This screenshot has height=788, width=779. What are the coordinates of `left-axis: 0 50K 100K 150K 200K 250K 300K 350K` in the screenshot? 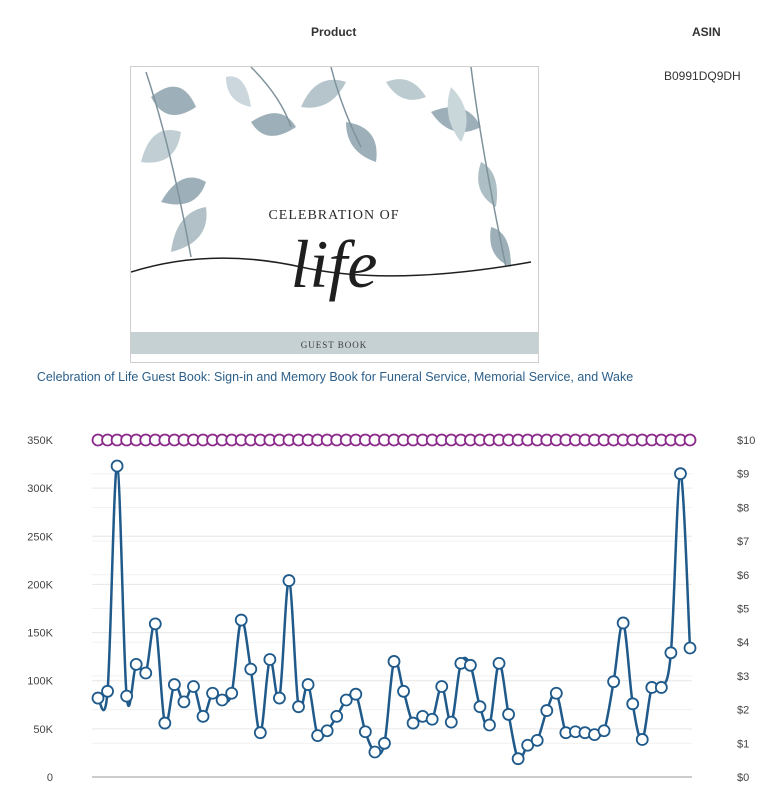 It's located at (40, 609).